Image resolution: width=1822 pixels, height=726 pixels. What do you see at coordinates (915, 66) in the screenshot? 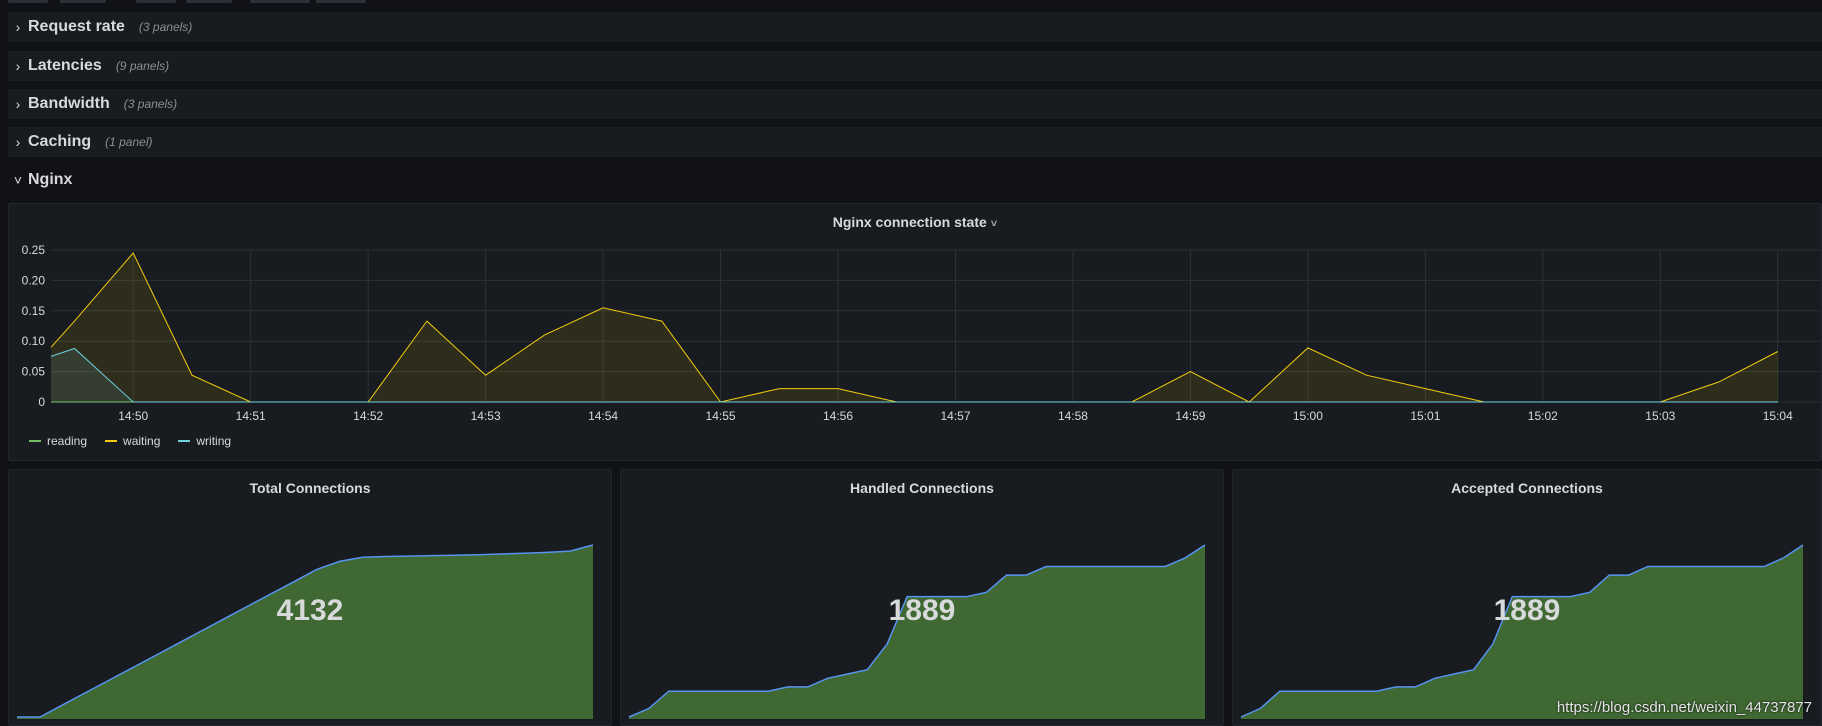
I see `row-latencies: › Latencies (9 panels)` at bounding box center [915, 66].